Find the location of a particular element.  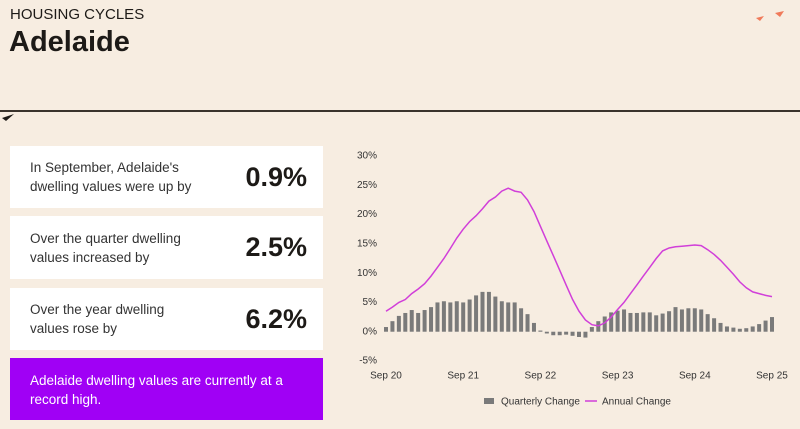

x-tick-label: Sep 22 is located at coordinates (541, 376).